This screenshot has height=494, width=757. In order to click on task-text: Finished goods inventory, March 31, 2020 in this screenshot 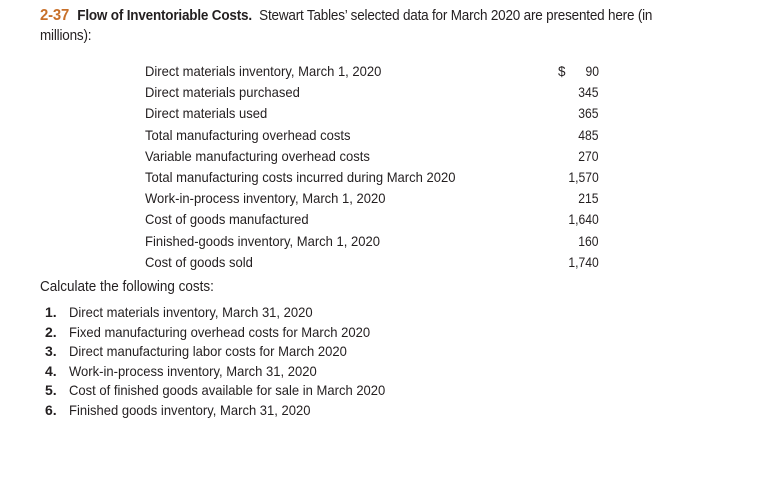, I will do `click(190, 409)`.